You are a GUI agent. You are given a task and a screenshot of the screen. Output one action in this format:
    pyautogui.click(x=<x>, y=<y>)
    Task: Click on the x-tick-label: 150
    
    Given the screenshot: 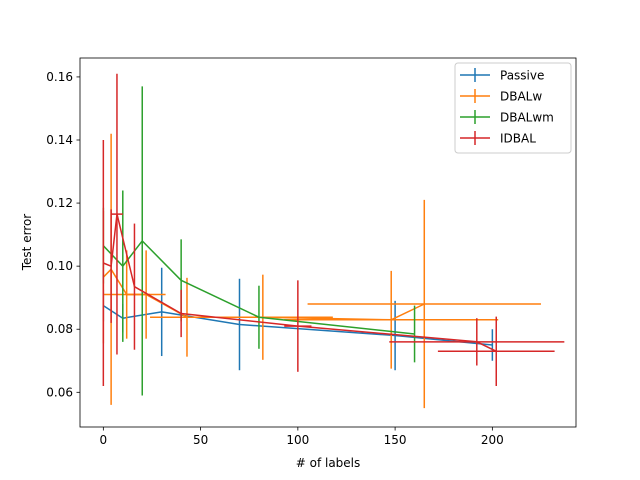 What is the action you would take?
    pyautogui.click(x=395, y=440)
    